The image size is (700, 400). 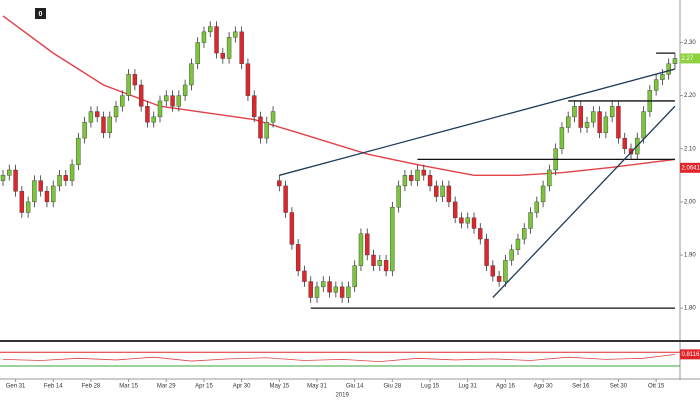 What do you see at coordinates (355, 387) in the screenshot?
I see `x-tick-label: Giu 14` at bounding box center [355, 387].